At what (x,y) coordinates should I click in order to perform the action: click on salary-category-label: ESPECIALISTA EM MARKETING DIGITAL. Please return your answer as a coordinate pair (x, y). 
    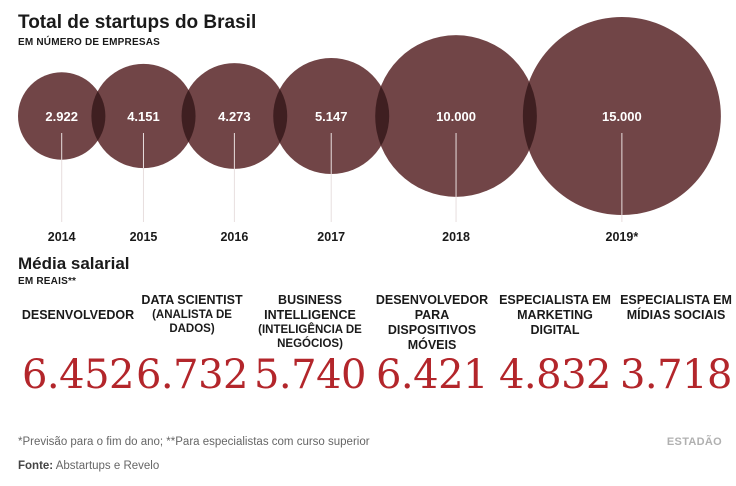
    Looking at the image, I should click on (555, 315).